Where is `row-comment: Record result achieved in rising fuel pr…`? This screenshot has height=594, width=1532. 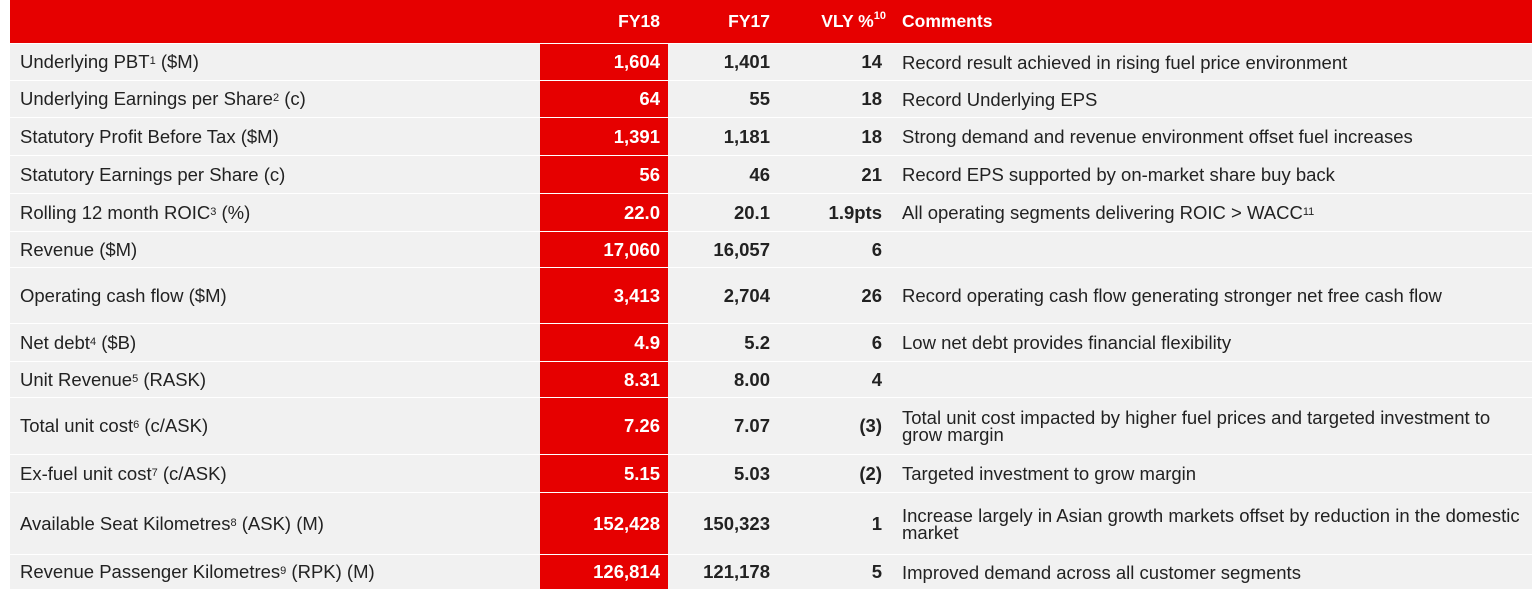
row-comment: Record result achieved in rising fuel pr… is located at coordinates (1212, 62).